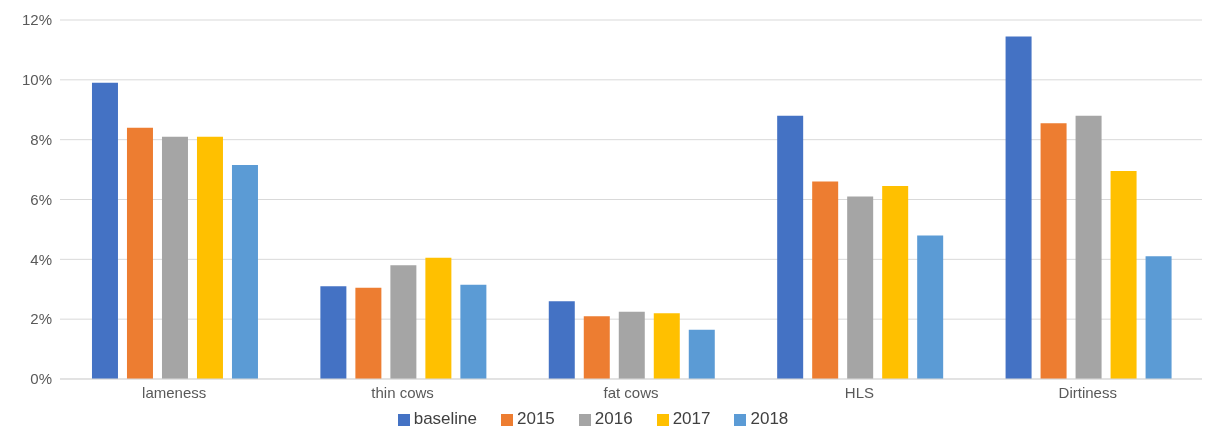 Image resolution: width=1216 pixels, height=435 pixels. Describe the element at coordinates (613, 418) in the screenshot. I see `legend-label: 2016` at that location.